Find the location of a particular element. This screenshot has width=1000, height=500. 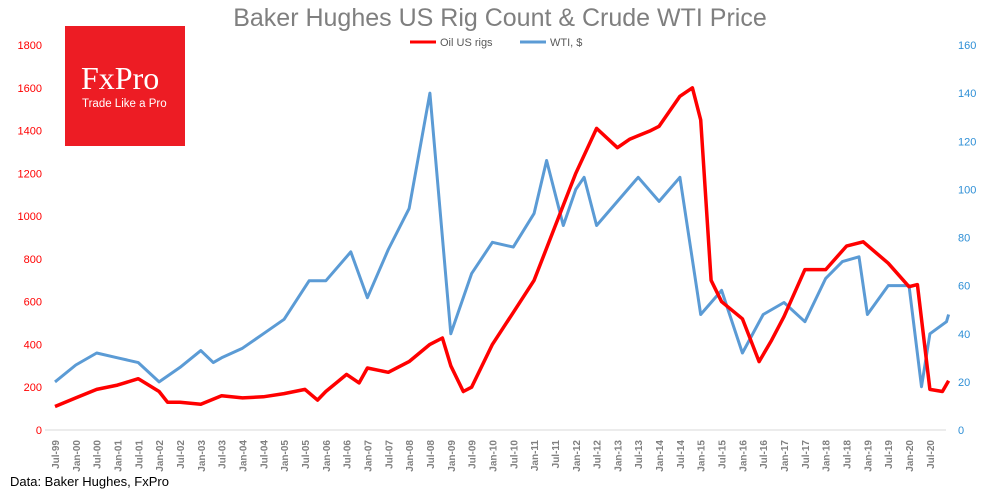

x-tick-label: Jul-17 is located at coordinates (806, 454).